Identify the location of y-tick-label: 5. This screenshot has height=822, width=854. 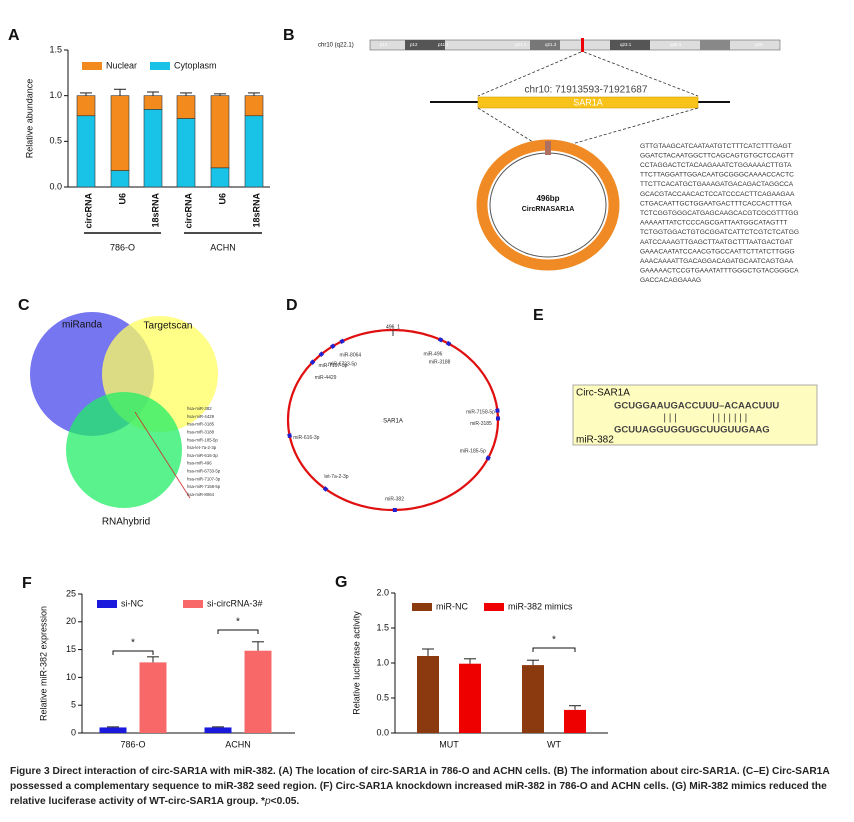
(73, 705).